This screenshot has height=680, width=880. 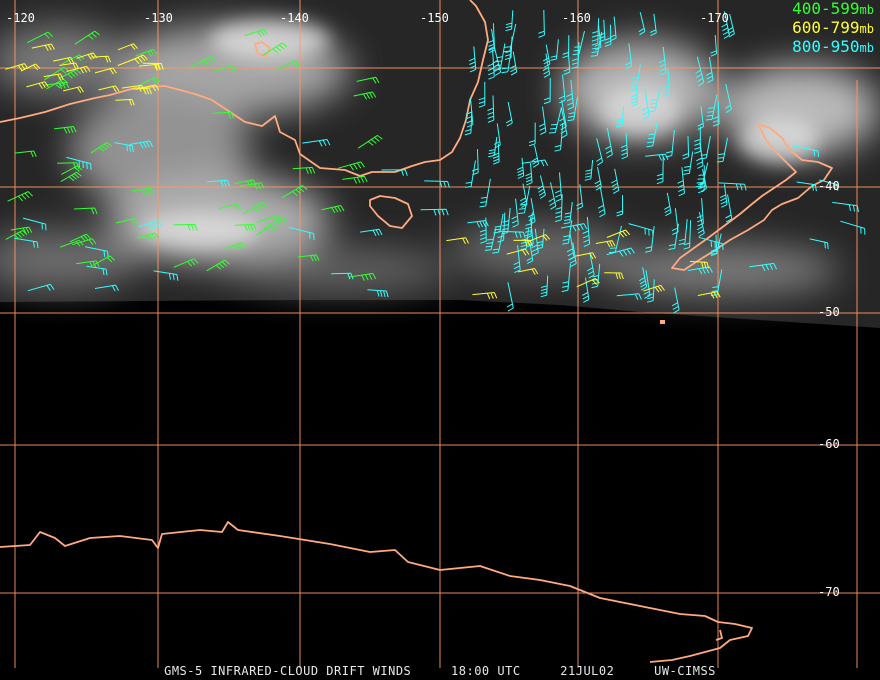 What do you see at coordinates (434, 18) in the screenshot?
I see `longitude-label: -150` at bounding box center [434, 18].